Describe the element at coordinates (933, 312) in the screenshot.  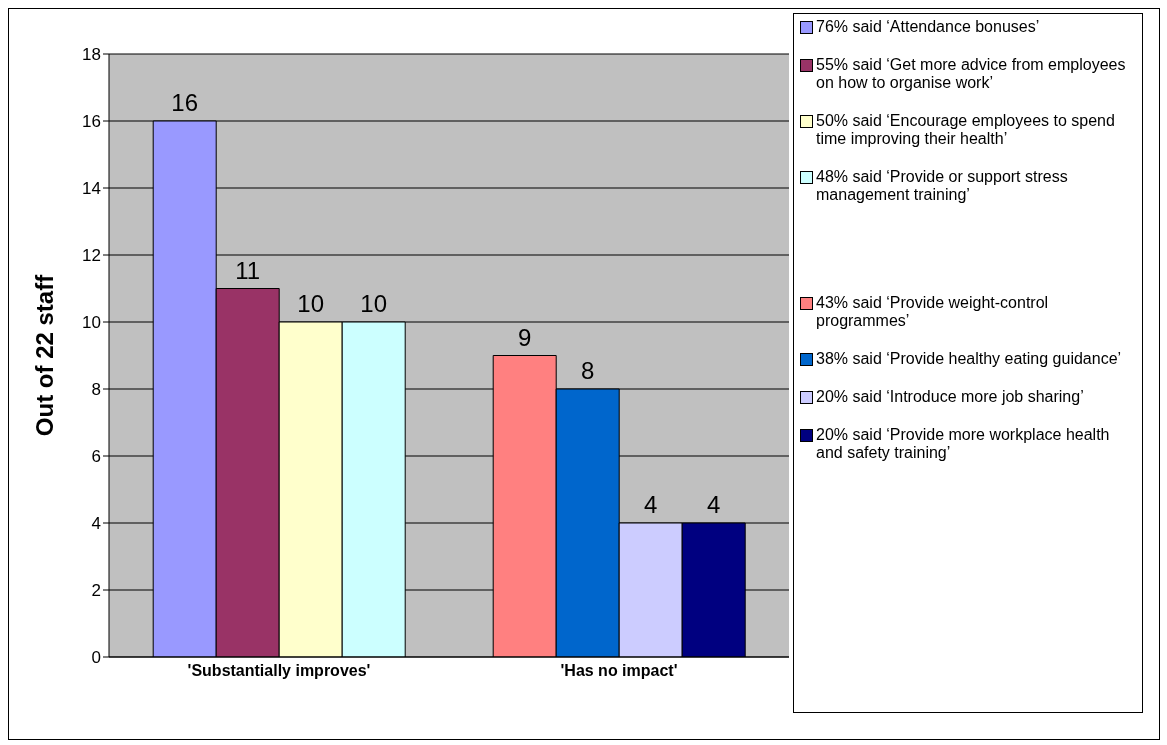
I see `legend-label: 43% said ‘Provide weight-control programmes’` at that location.